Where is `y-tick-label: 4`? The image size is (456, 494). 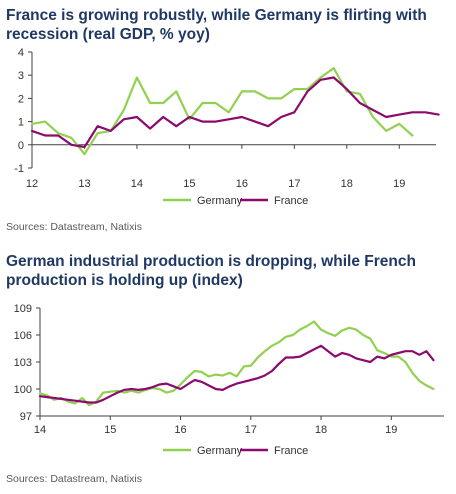
y-tick-label: 4 is located at coordinates (21, 53).